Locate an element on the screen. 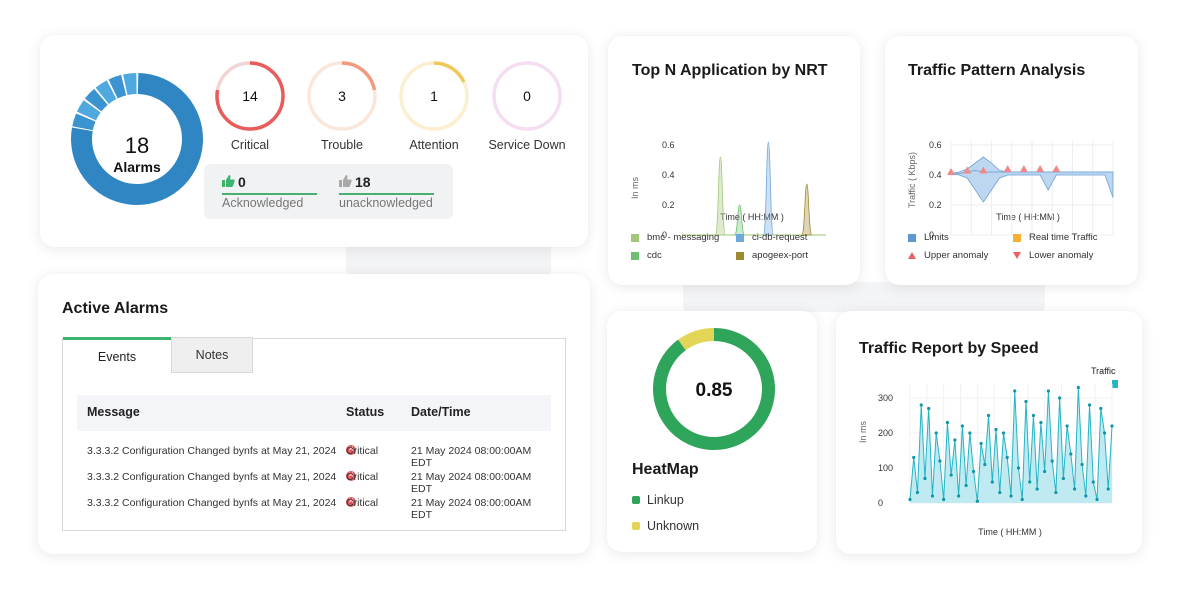  legend-item: cdc is located at coordinates (646, 255).